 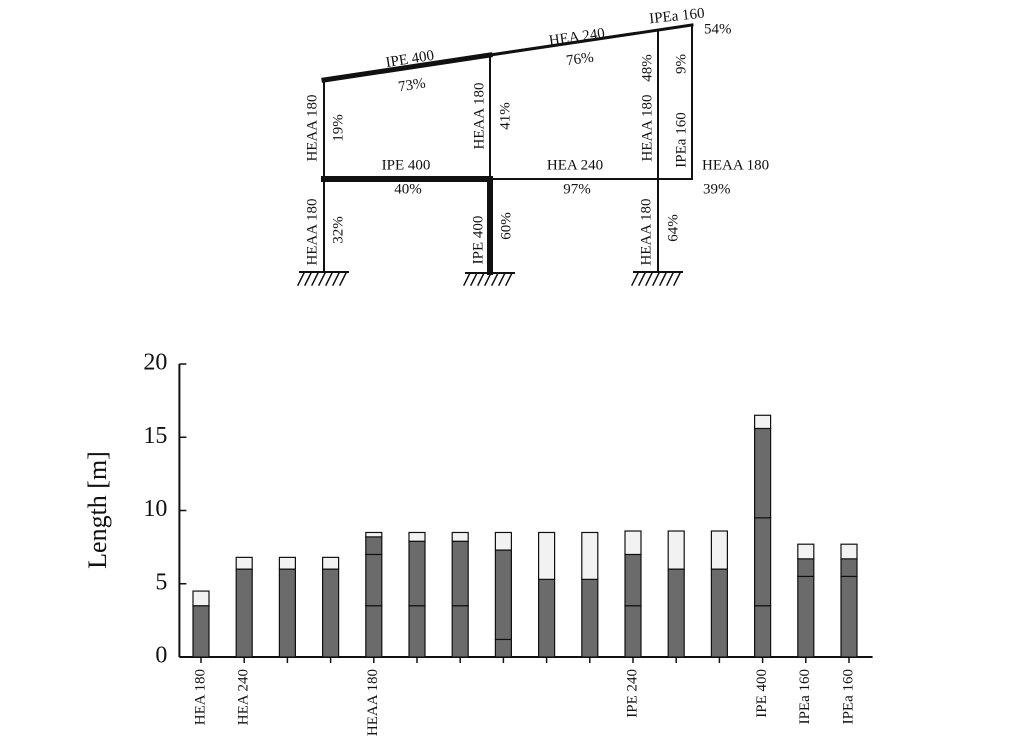 I want to click on member-utilization: 97%, so click(x=577, y=189).